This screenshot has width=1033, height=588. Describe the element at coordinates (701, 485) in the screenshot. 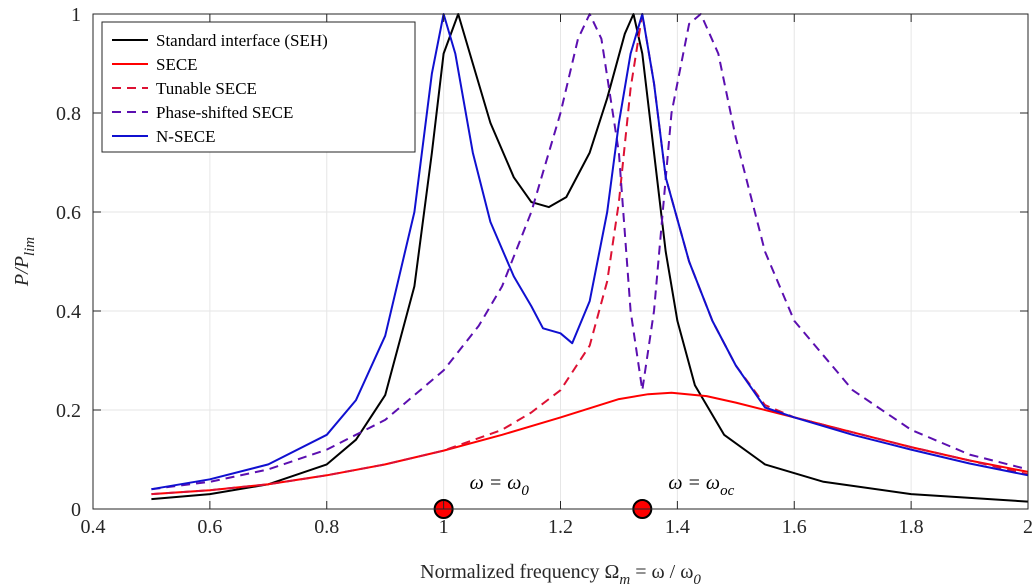

I see `marker-label: ω = ωoc` at that location.